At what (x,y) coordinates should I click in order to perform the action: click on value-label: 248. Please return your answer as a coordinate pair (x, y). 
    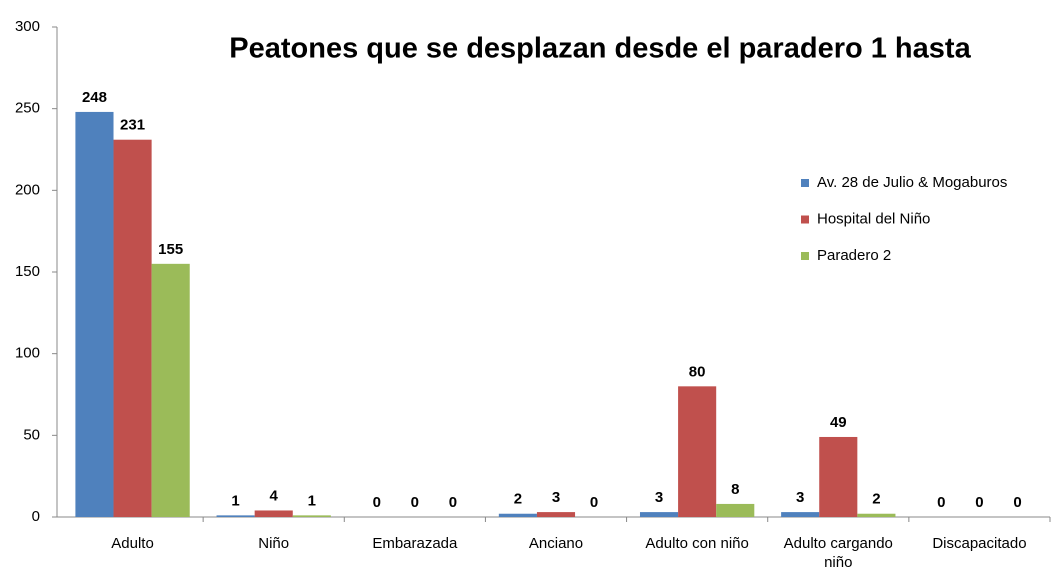
    Looking at the image, I should click on (94, 97).